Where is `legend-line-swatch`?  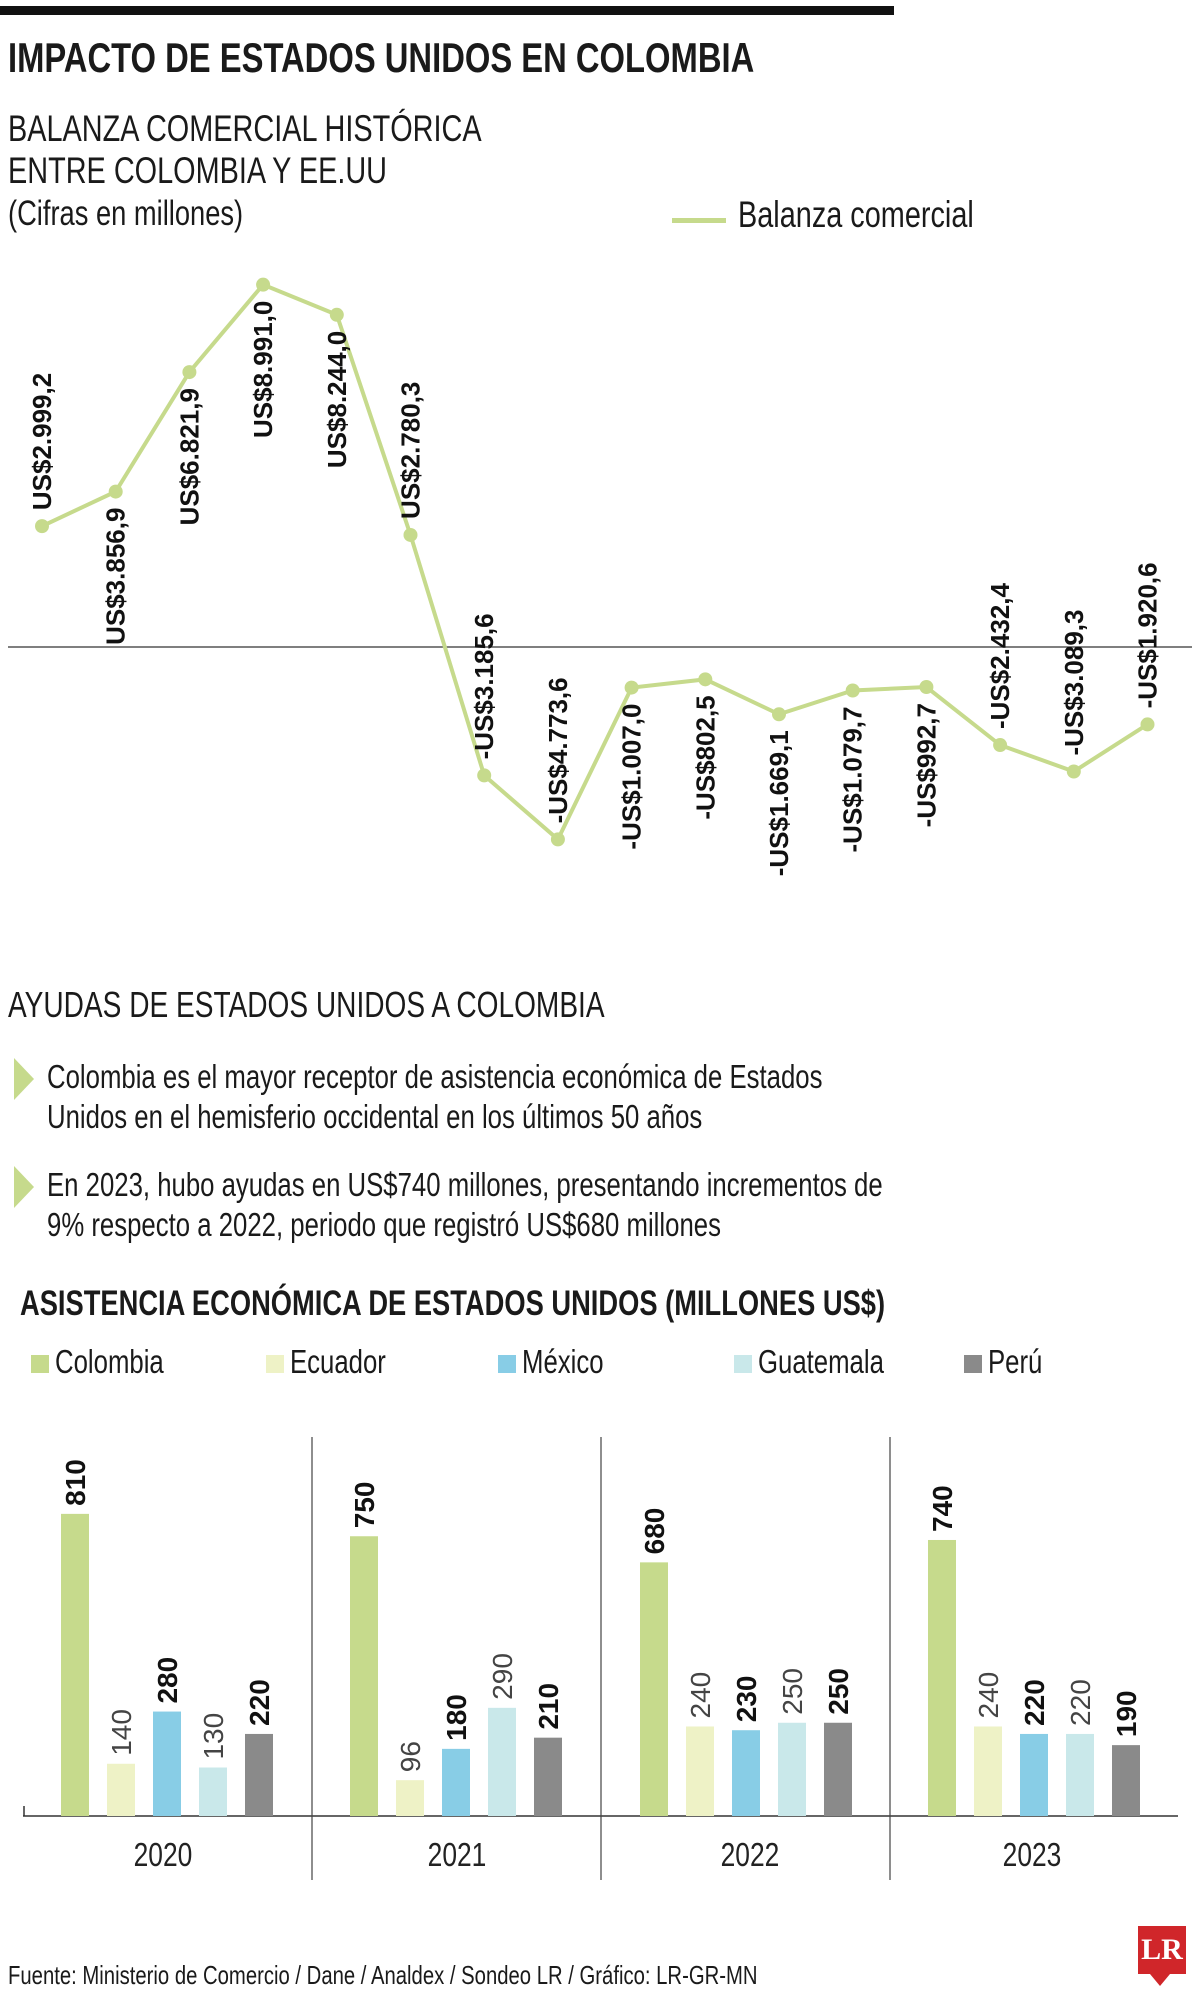
legend-line-swatch is located at coordinates (699, 220).